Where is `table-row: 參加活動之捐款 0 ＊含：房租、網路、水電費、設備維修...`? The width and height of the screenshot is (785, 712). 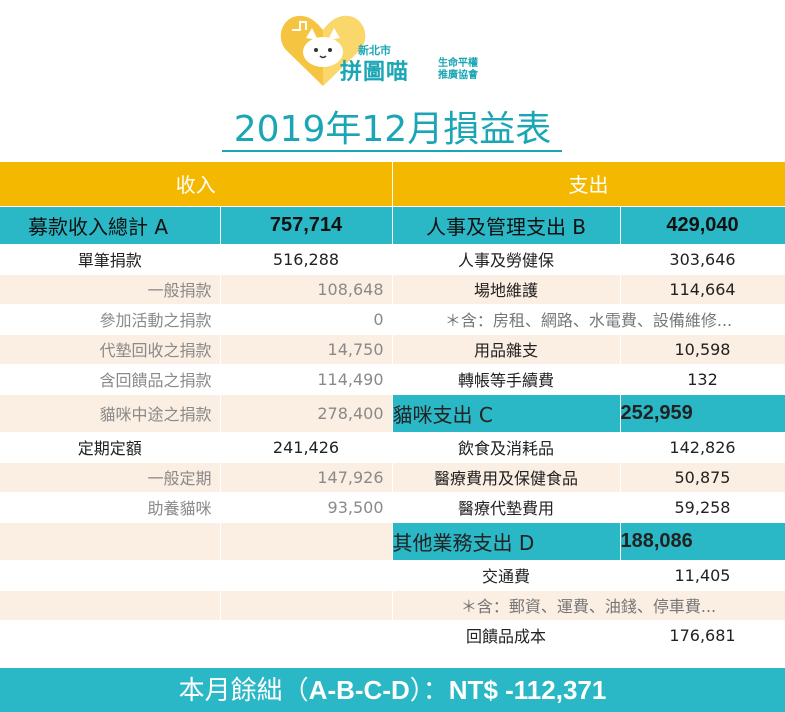 table-row: 參加活動之捐款 0 ＊含：房租、網路、水電費、設備維修... is located at coordinates (392, 319).